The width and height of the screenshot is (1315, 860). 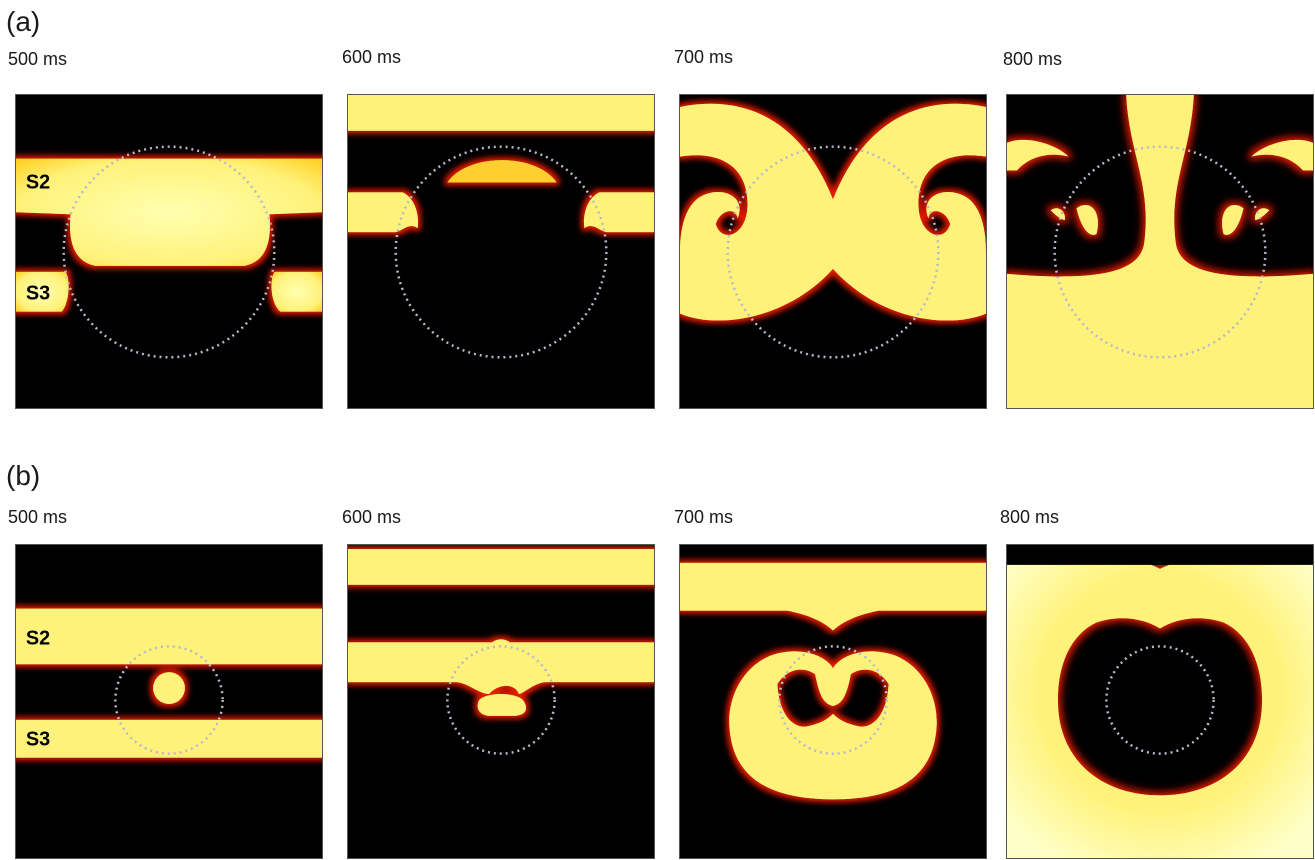 I want to click on wave-label-s2-a: S2, so click(x=38, y=182).